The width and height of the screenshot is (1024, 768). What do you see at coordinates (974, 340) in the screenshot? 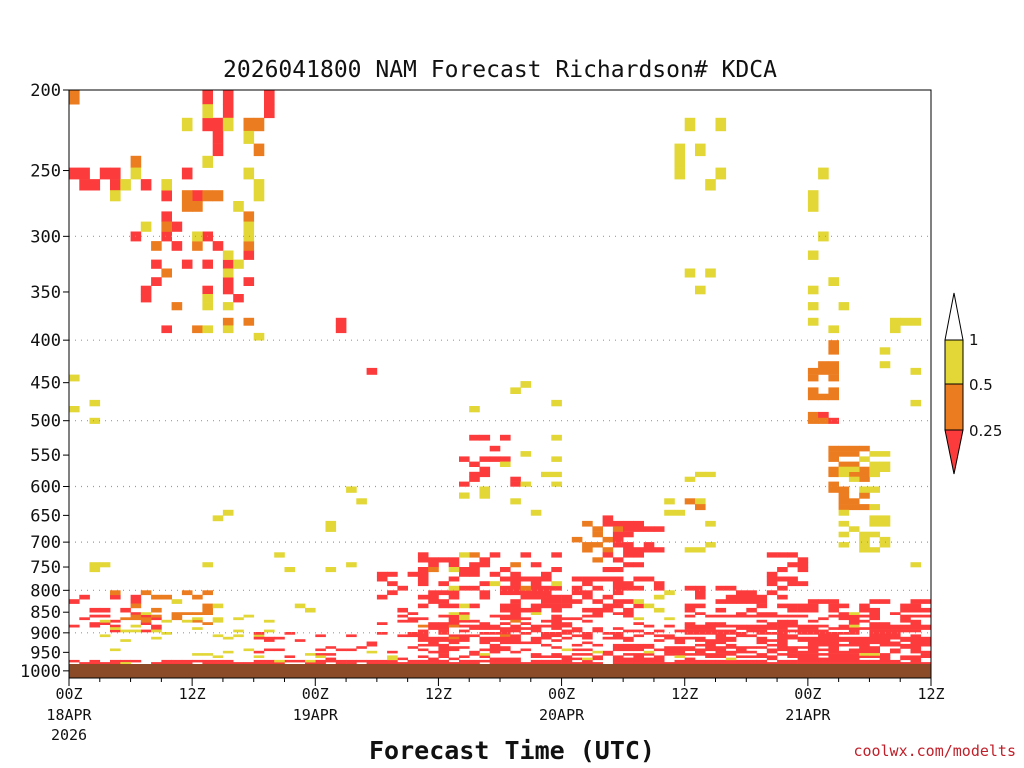
I see `colorbar-label: 1` at bounding box center [974, 340].